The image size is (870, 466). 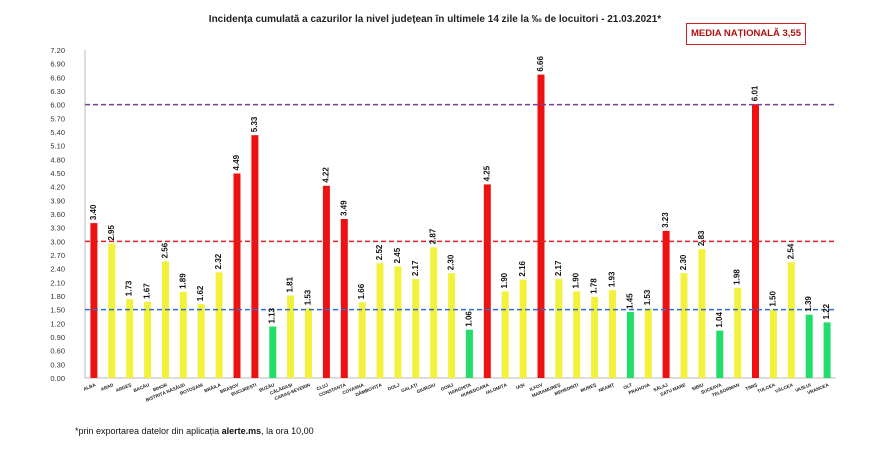 What do you see at coordinates (665, 220) in the screenshot?
I see `value-label: 3.23` at bounding box center [665, 220].